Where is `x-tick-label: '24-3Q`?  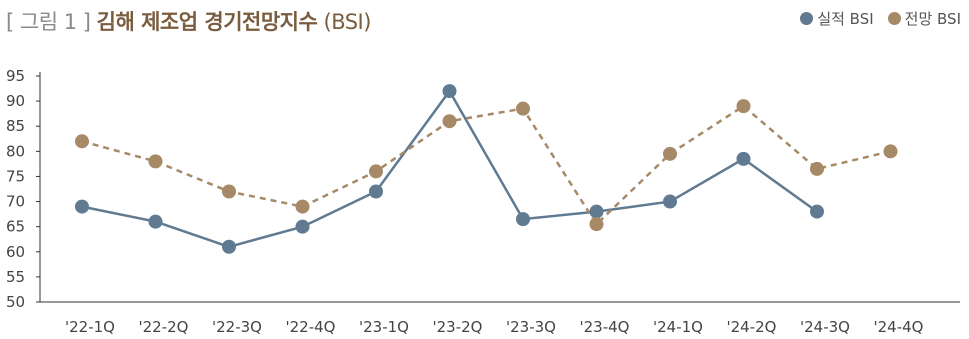 x-tick-label: '24-3Q is located at coordinates (825, 327).